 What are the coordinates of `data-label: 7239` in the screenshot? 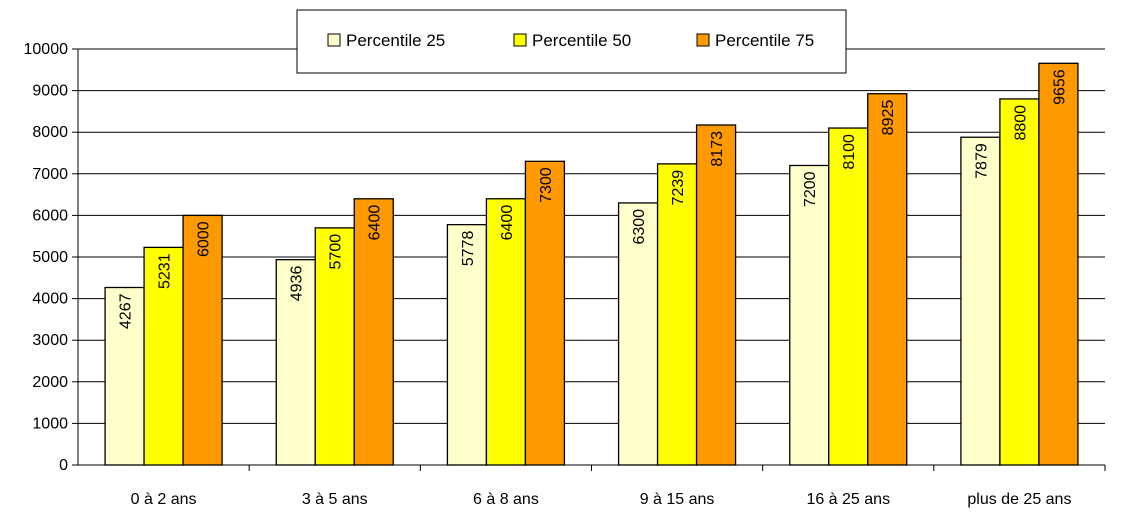 It's located at (678, 188).